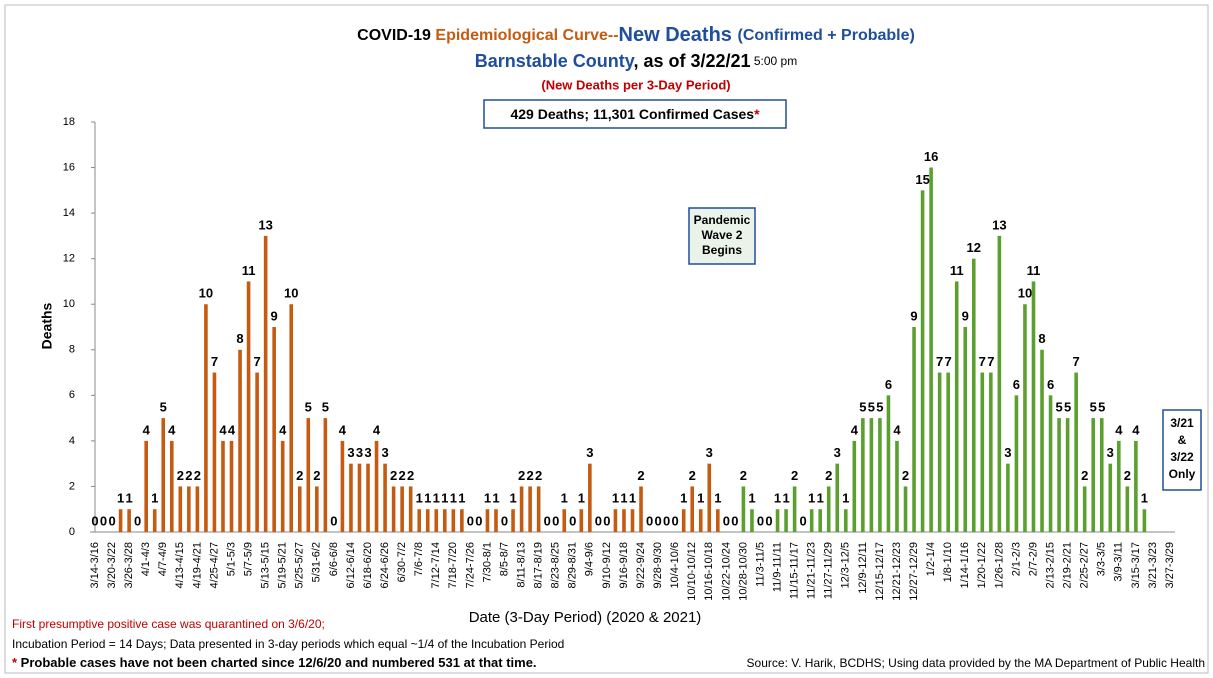 The width and height of the screenshot is (1213, 678). I want to click on x-tick-label: 12/21-12/23, so click(897, 571).